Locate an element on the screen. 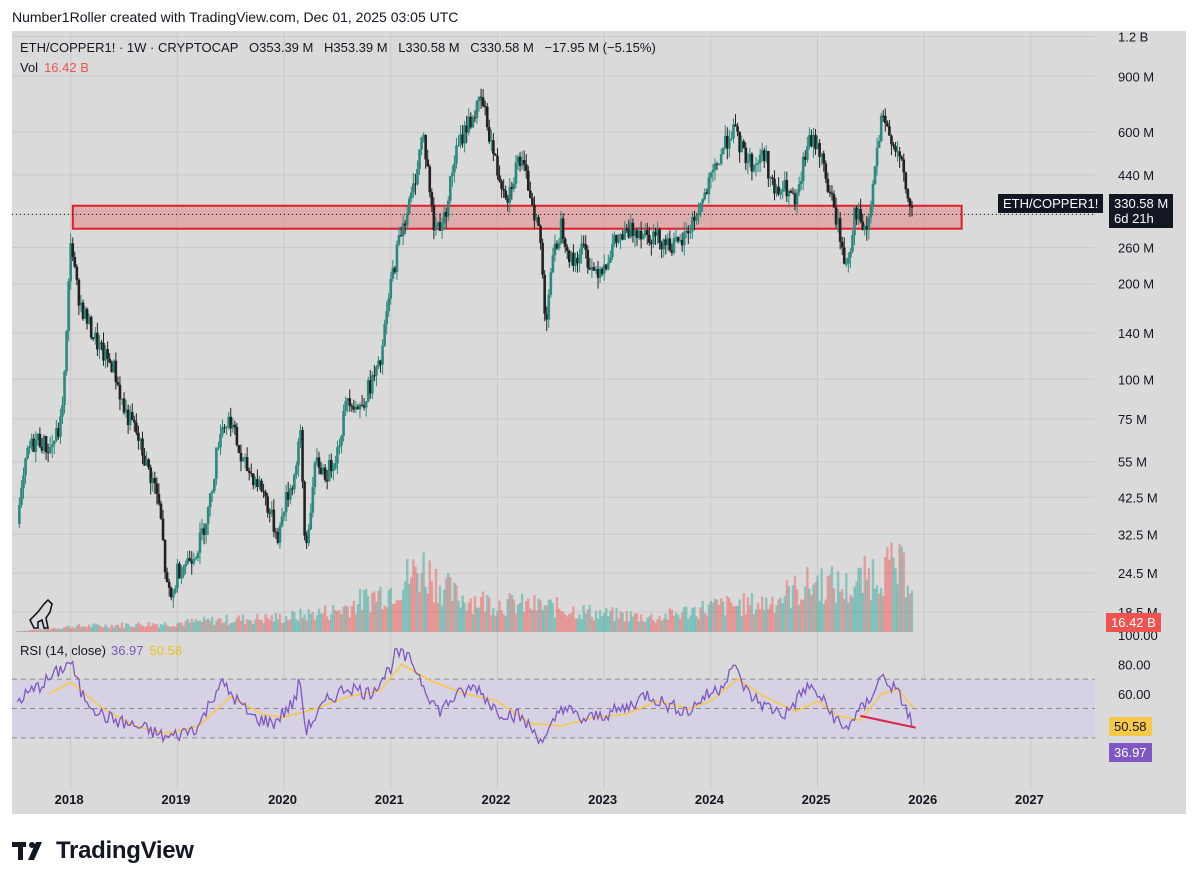 The width and height of the screenshot is (1199, 883). rsi-axis-tick-label: 60.00 is located at coordinates (1134, 694).